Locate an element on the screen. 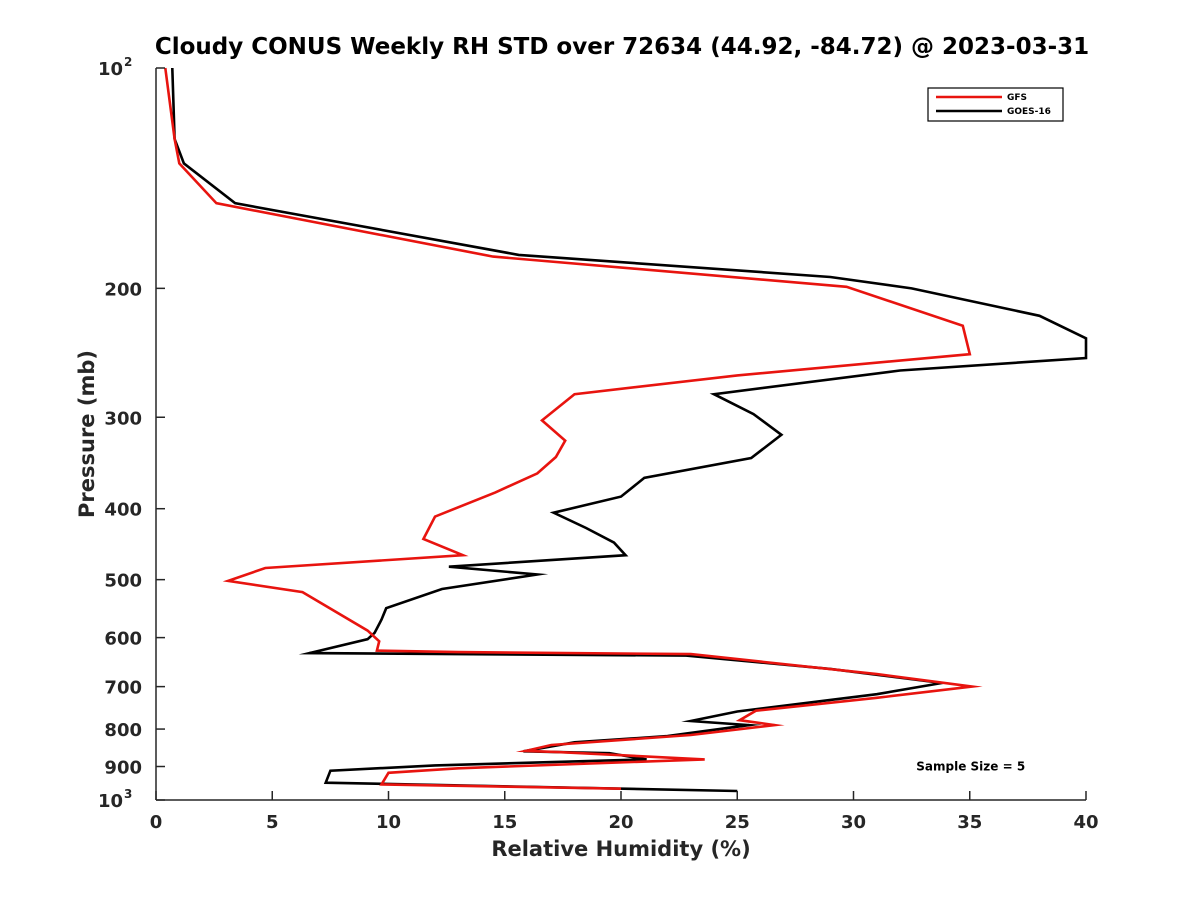 This screenshot has height=900, width=1200. y-tick-label: 900 is located at coordinates (123, 768).